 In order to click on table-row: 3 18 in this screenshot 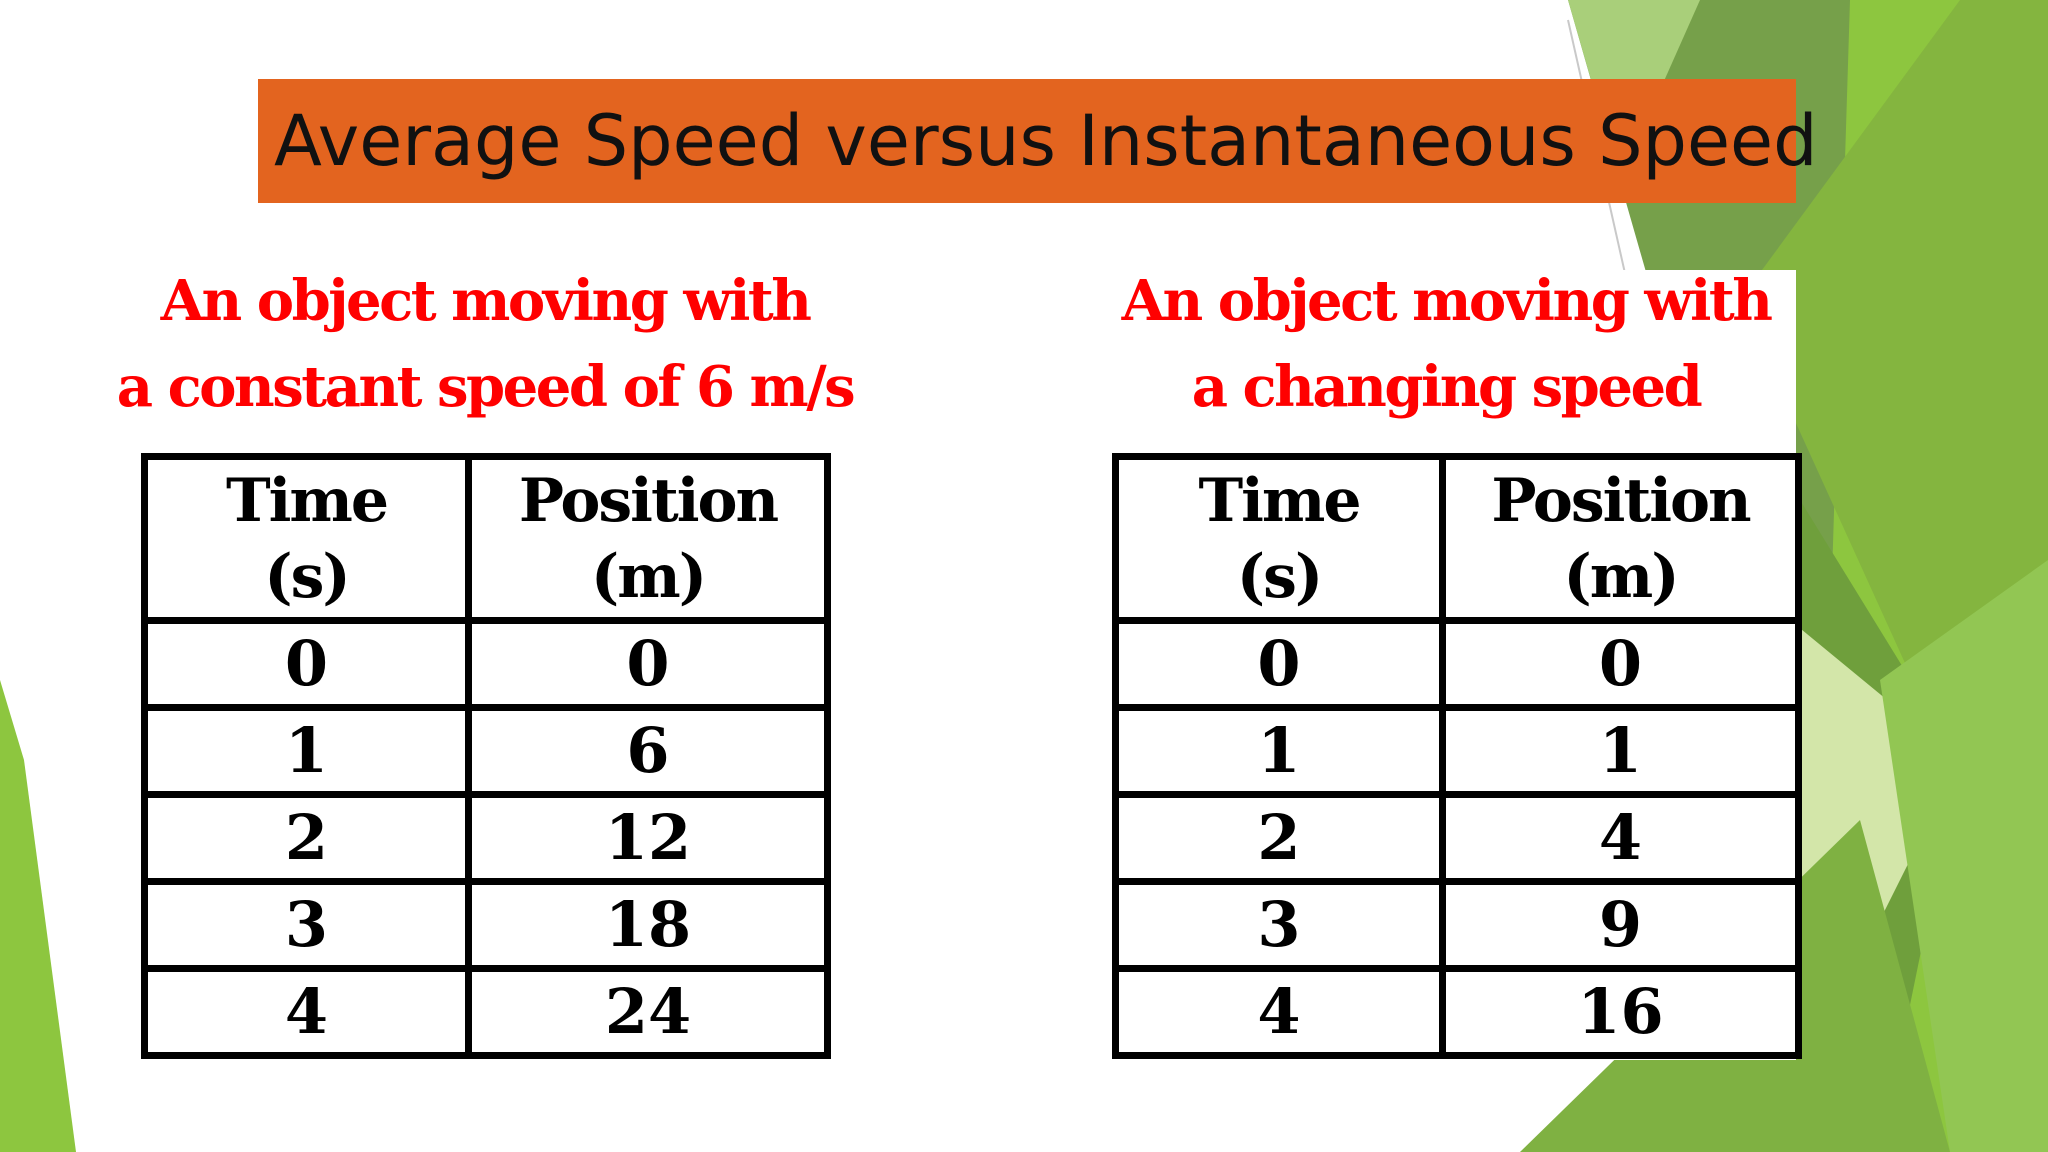, I will do `click(486, 925)`.